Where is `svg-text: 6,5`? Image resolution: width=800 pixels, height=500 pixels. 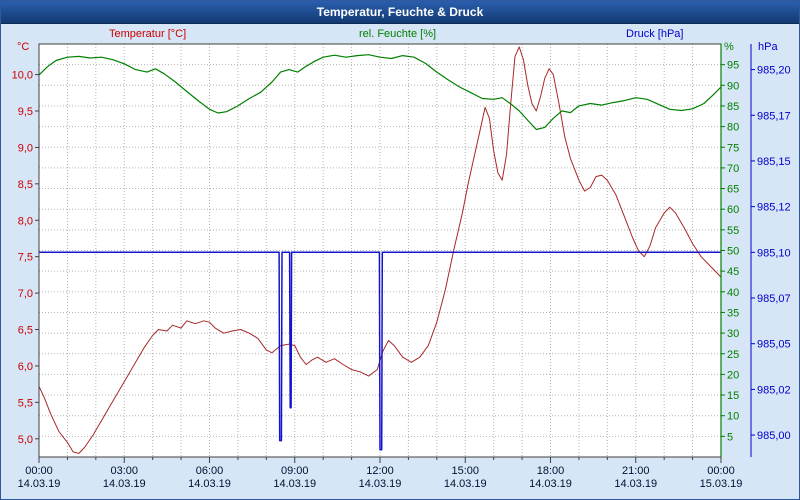 svg-text: 6,5 is located at coordinates (25, 331).